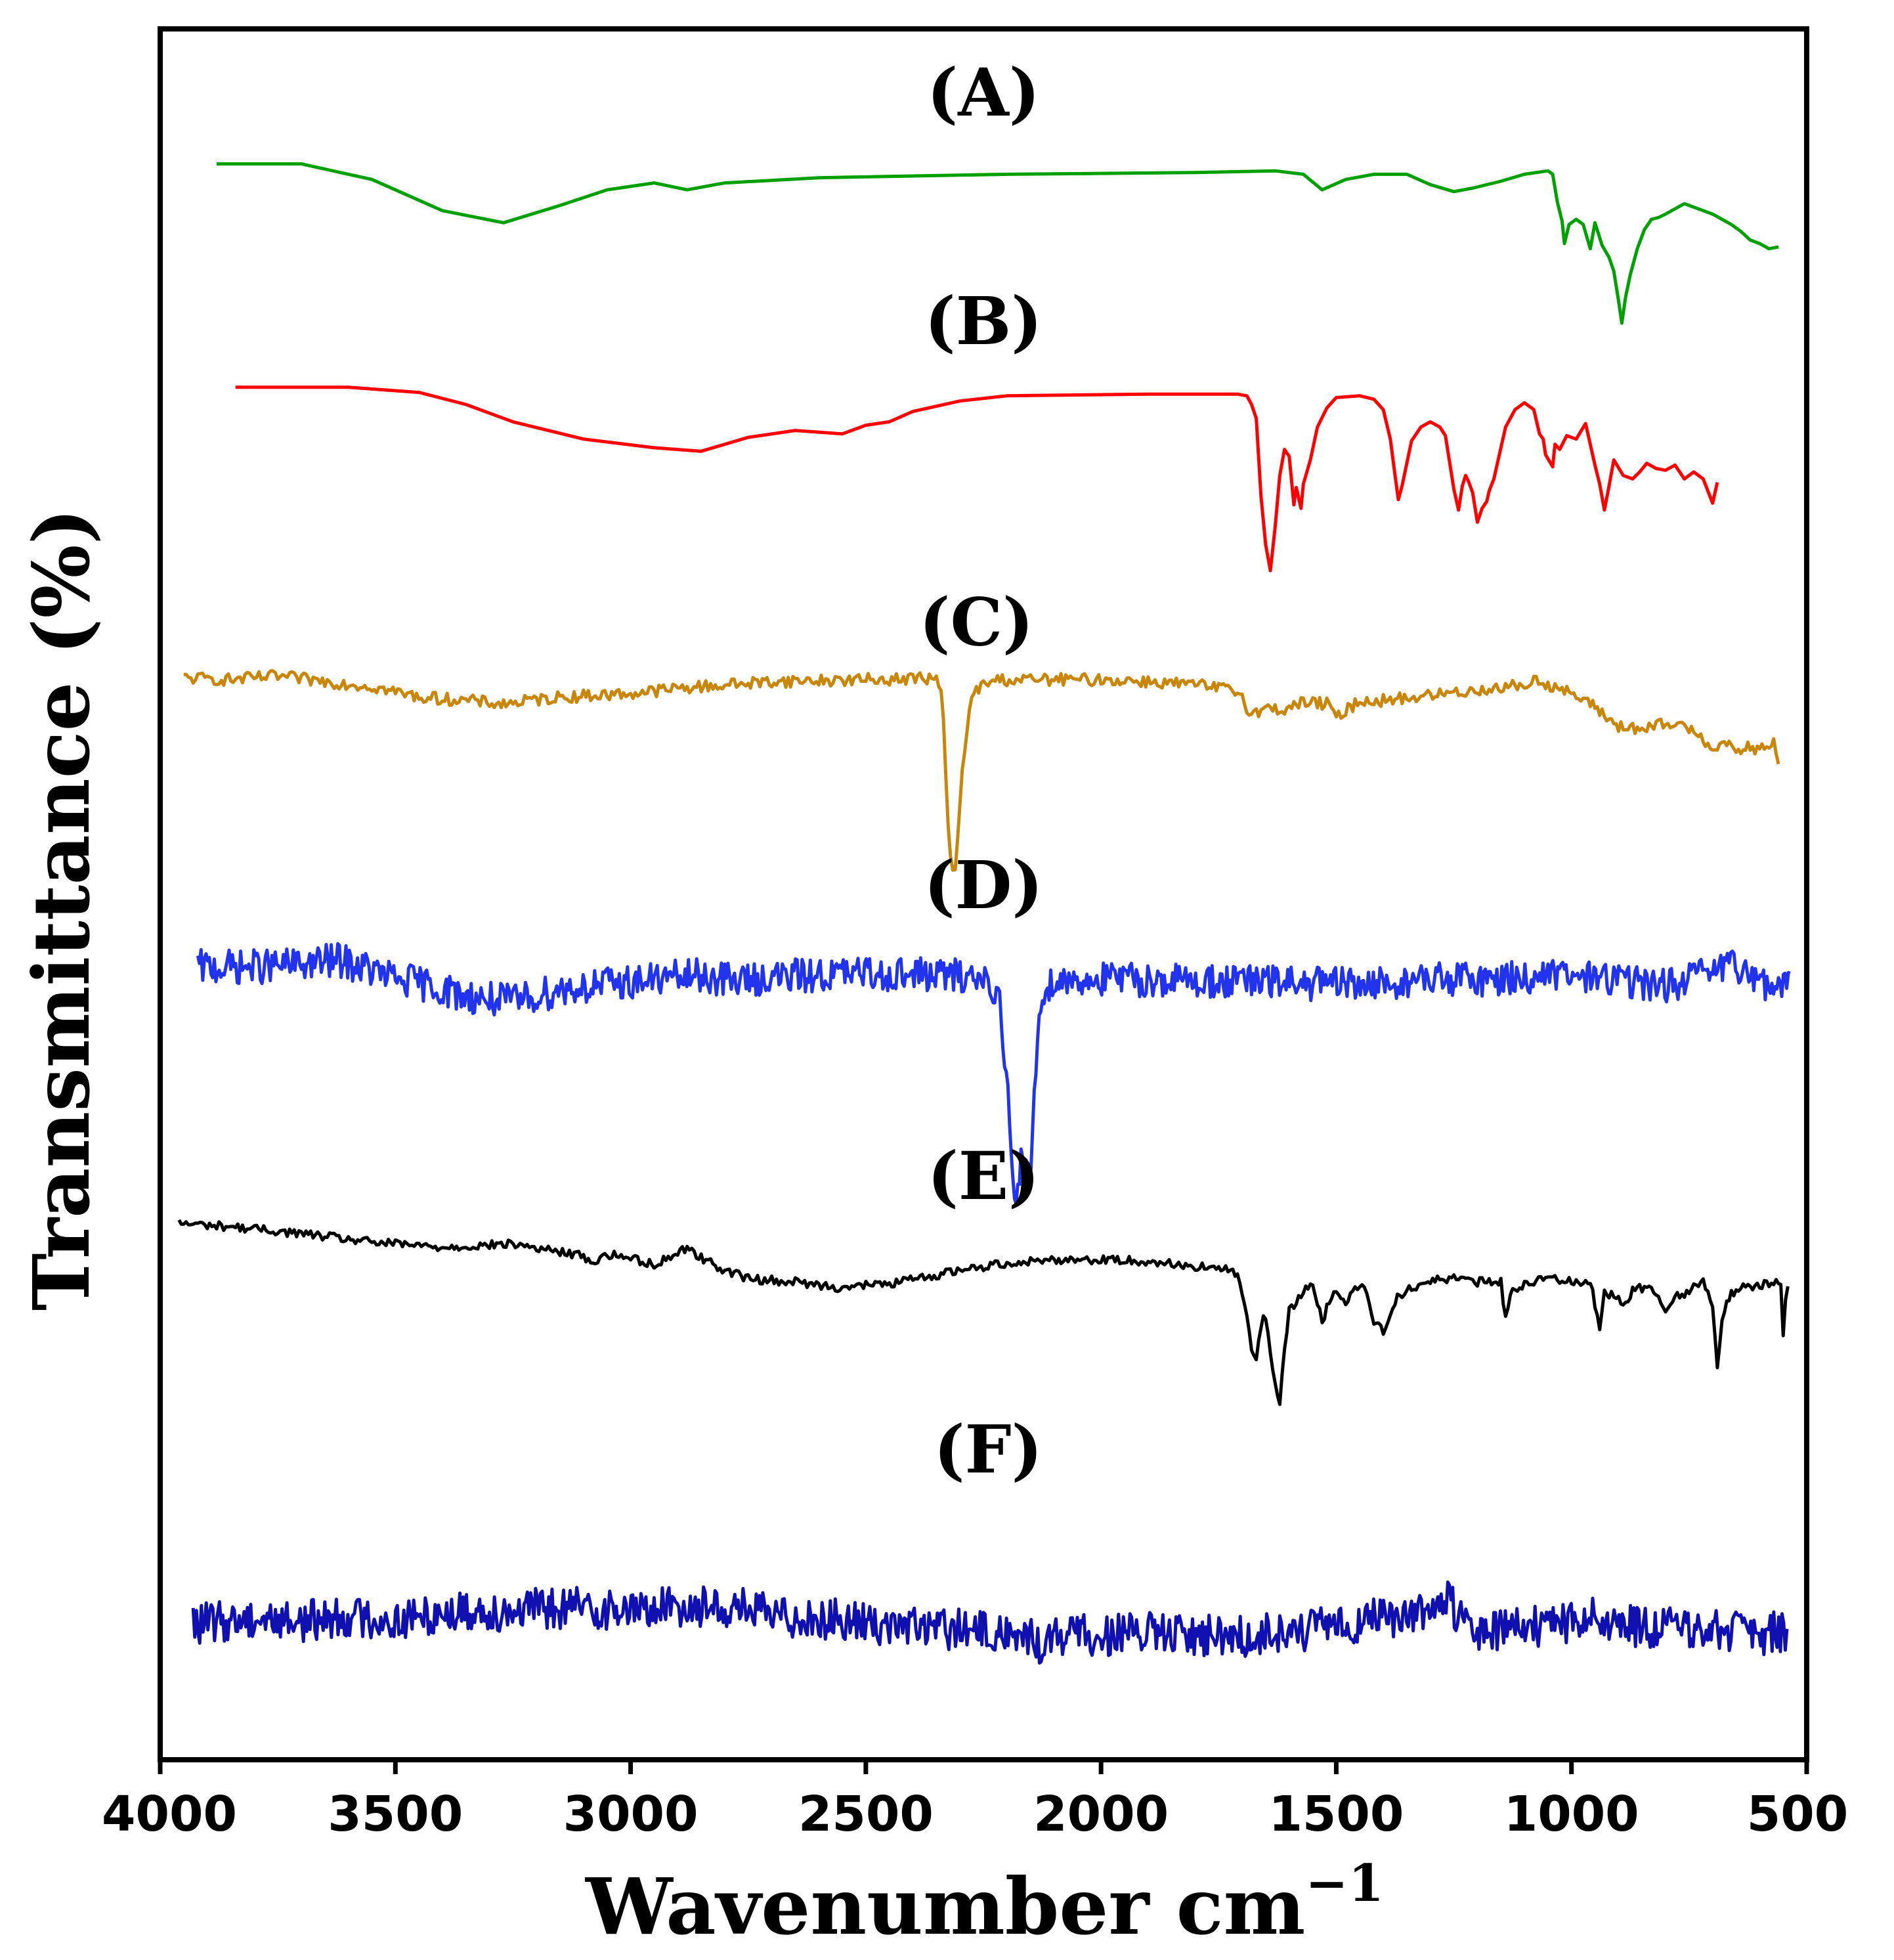 The width and height of the screenshot is (1894, 1960). What do you see at coordinates (631, 1814) in the screenshot?
I see `x-tick-label: 3000` at bounding box center [631, 1814].